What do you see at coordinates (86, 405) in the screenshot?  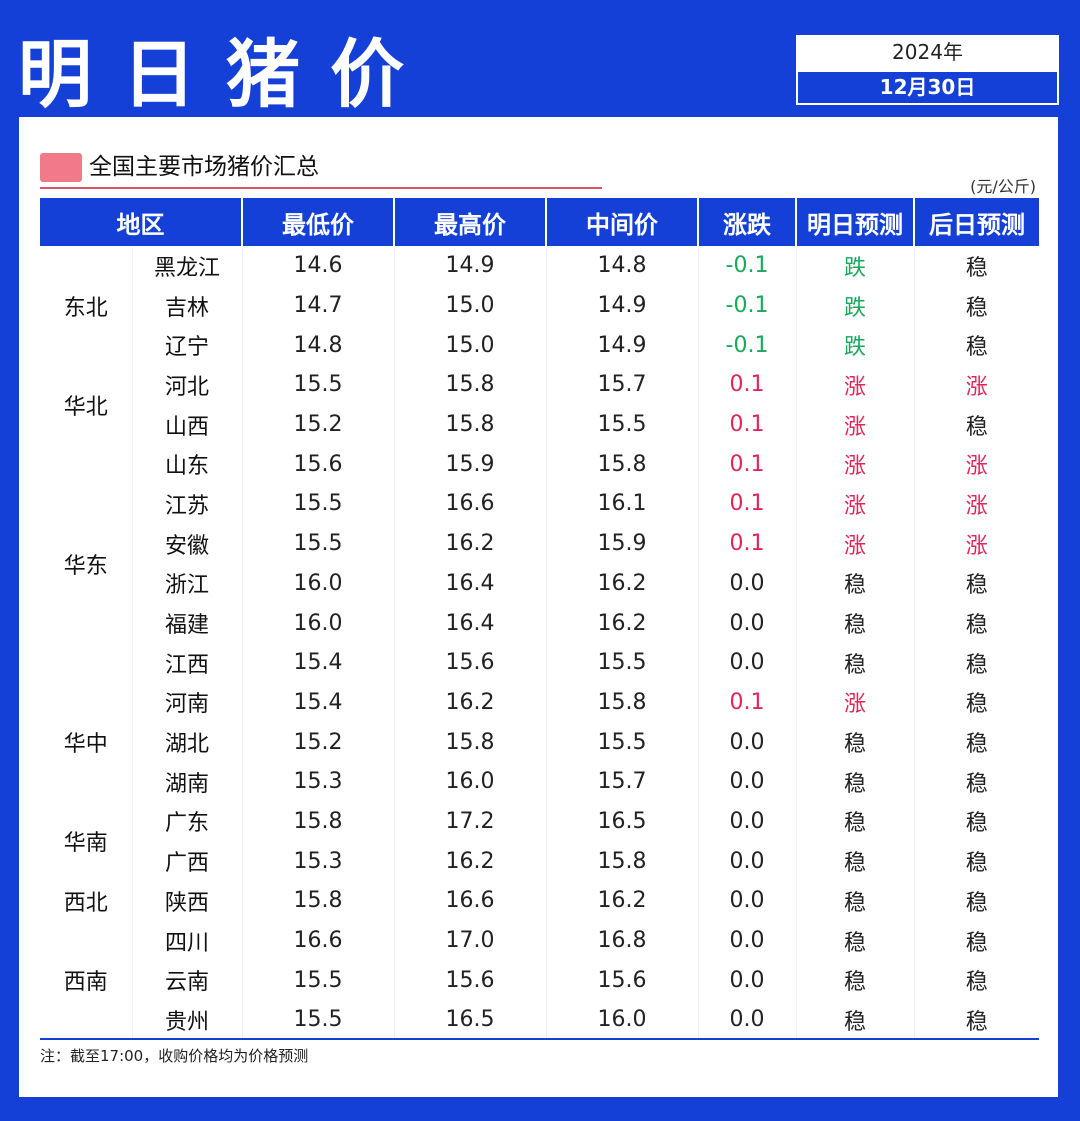 I see `region-group-cell: 华北` at bounding box center [86, 405].